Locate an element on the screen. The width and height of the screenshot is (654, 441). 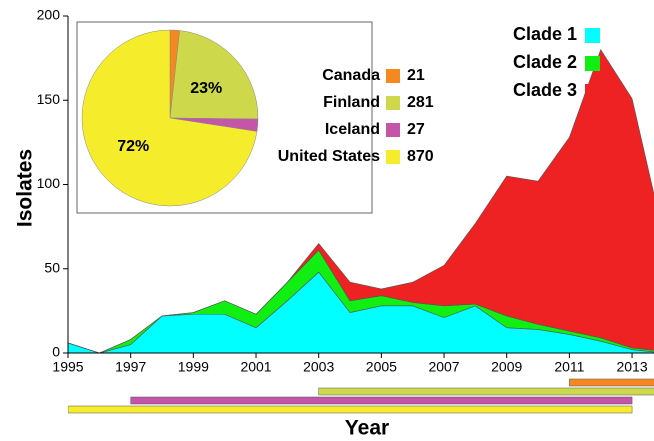
legend-label: Clade 2 is located at coordinates (545, 62).